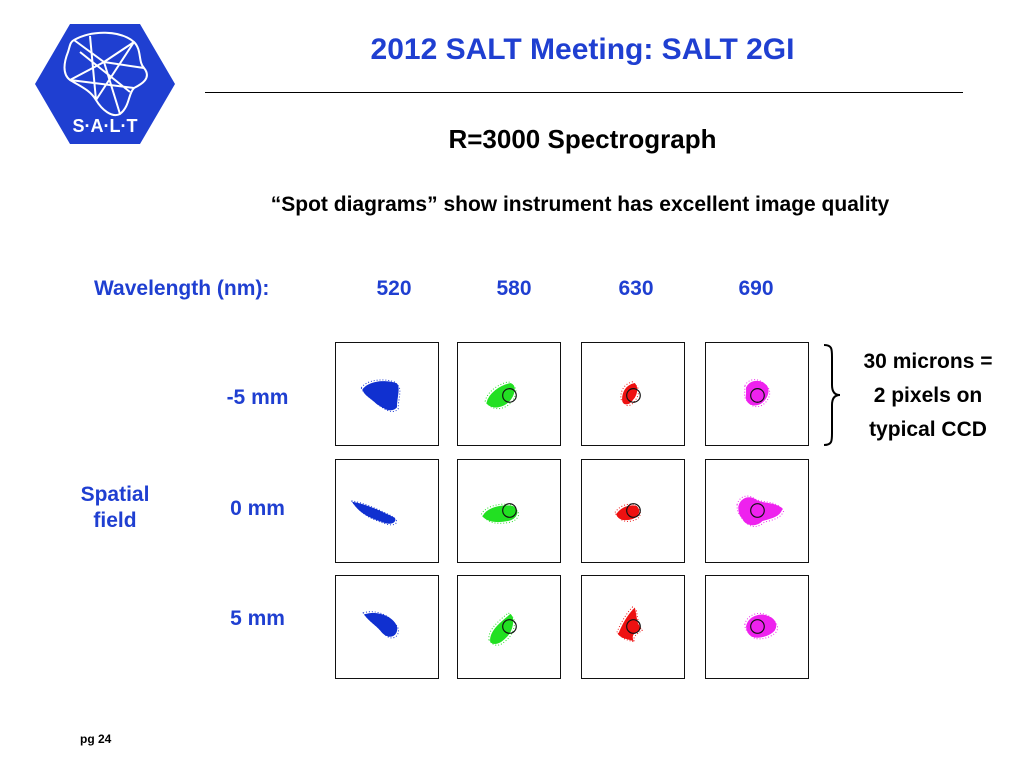  Describe the element at coordinates (96, 739) in the screenshot. I see `page-number: pg 24` at that location.